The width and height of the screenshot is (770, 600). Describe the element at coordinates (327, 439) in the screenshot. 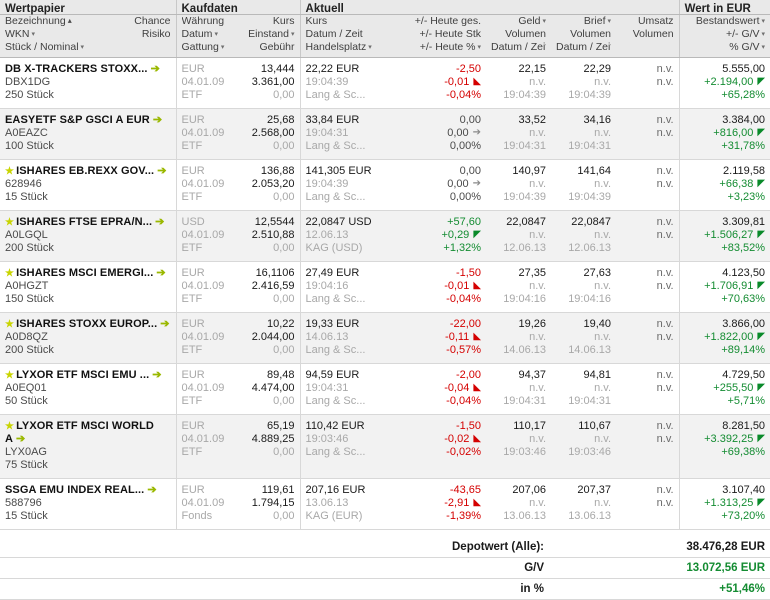

I see `current-price-time: 19:03:46` at that location.